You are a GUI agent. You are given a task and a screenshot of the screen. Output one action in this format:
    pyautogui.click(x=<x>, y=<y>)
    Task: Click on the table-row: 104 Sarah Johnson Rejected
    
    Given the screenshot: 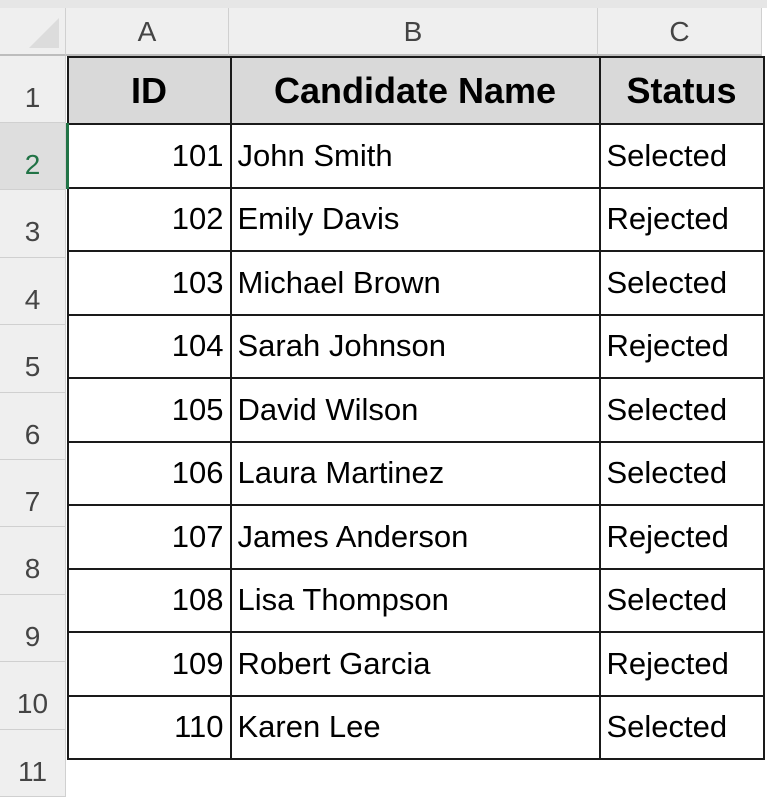 What is the action you would take?
    pyautogui.click(x=415, y=346)
    